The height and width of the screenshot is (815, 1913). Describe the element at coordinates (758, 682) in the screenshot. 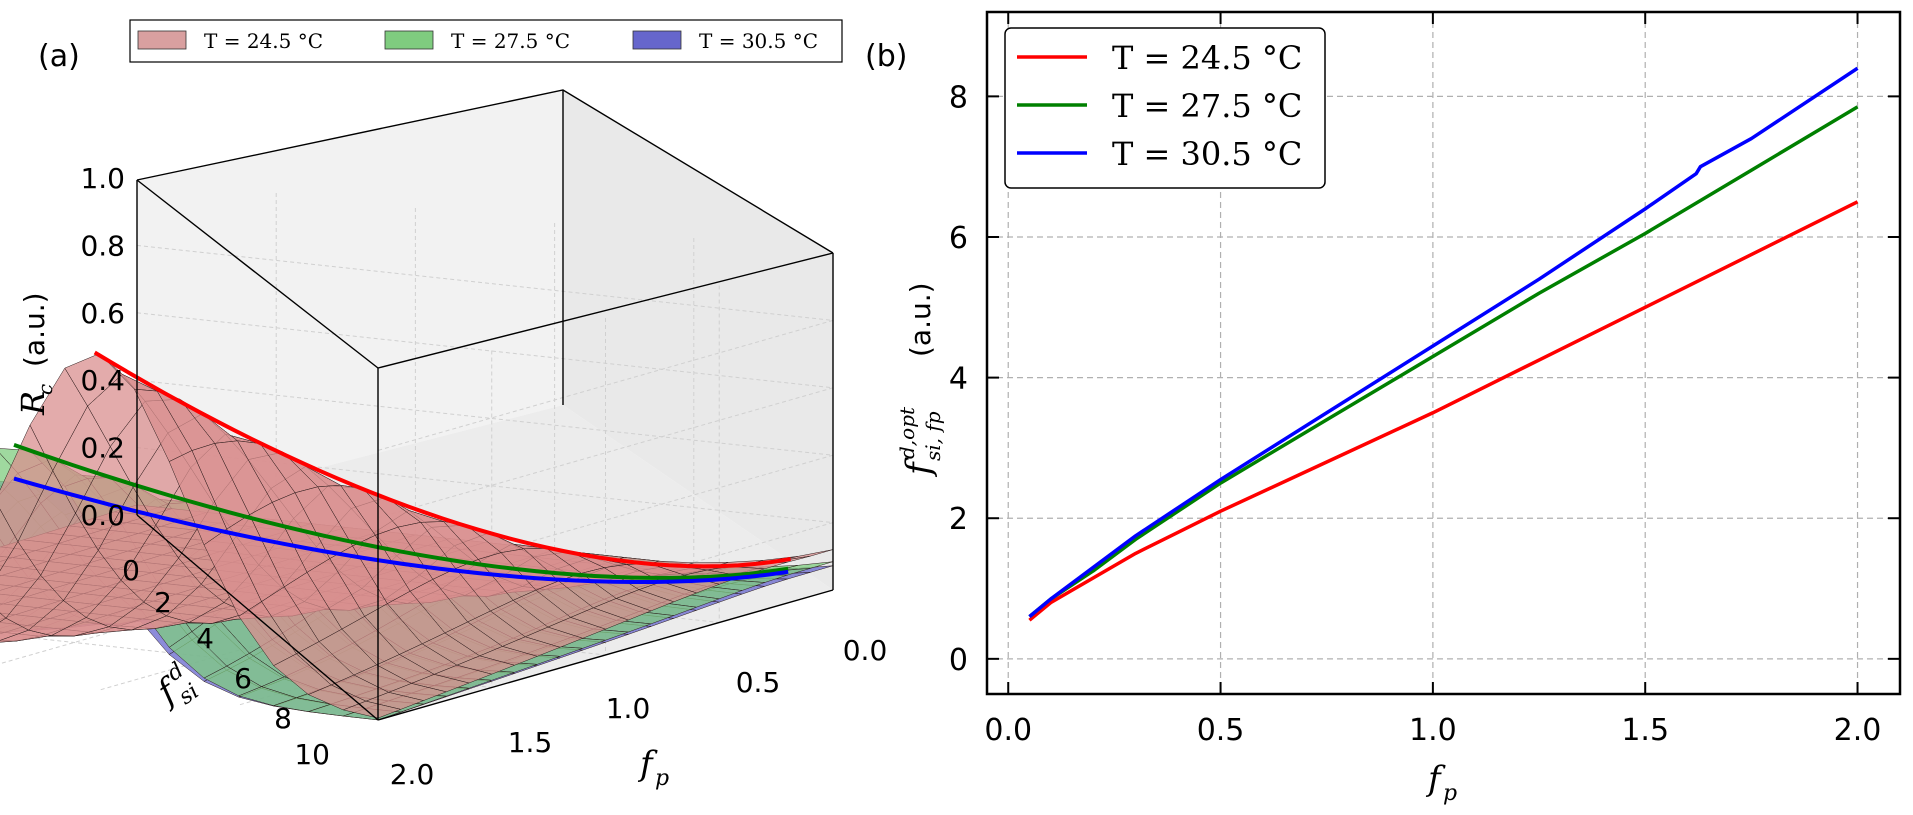

I see `x-tick-label: 0.5` at that location.